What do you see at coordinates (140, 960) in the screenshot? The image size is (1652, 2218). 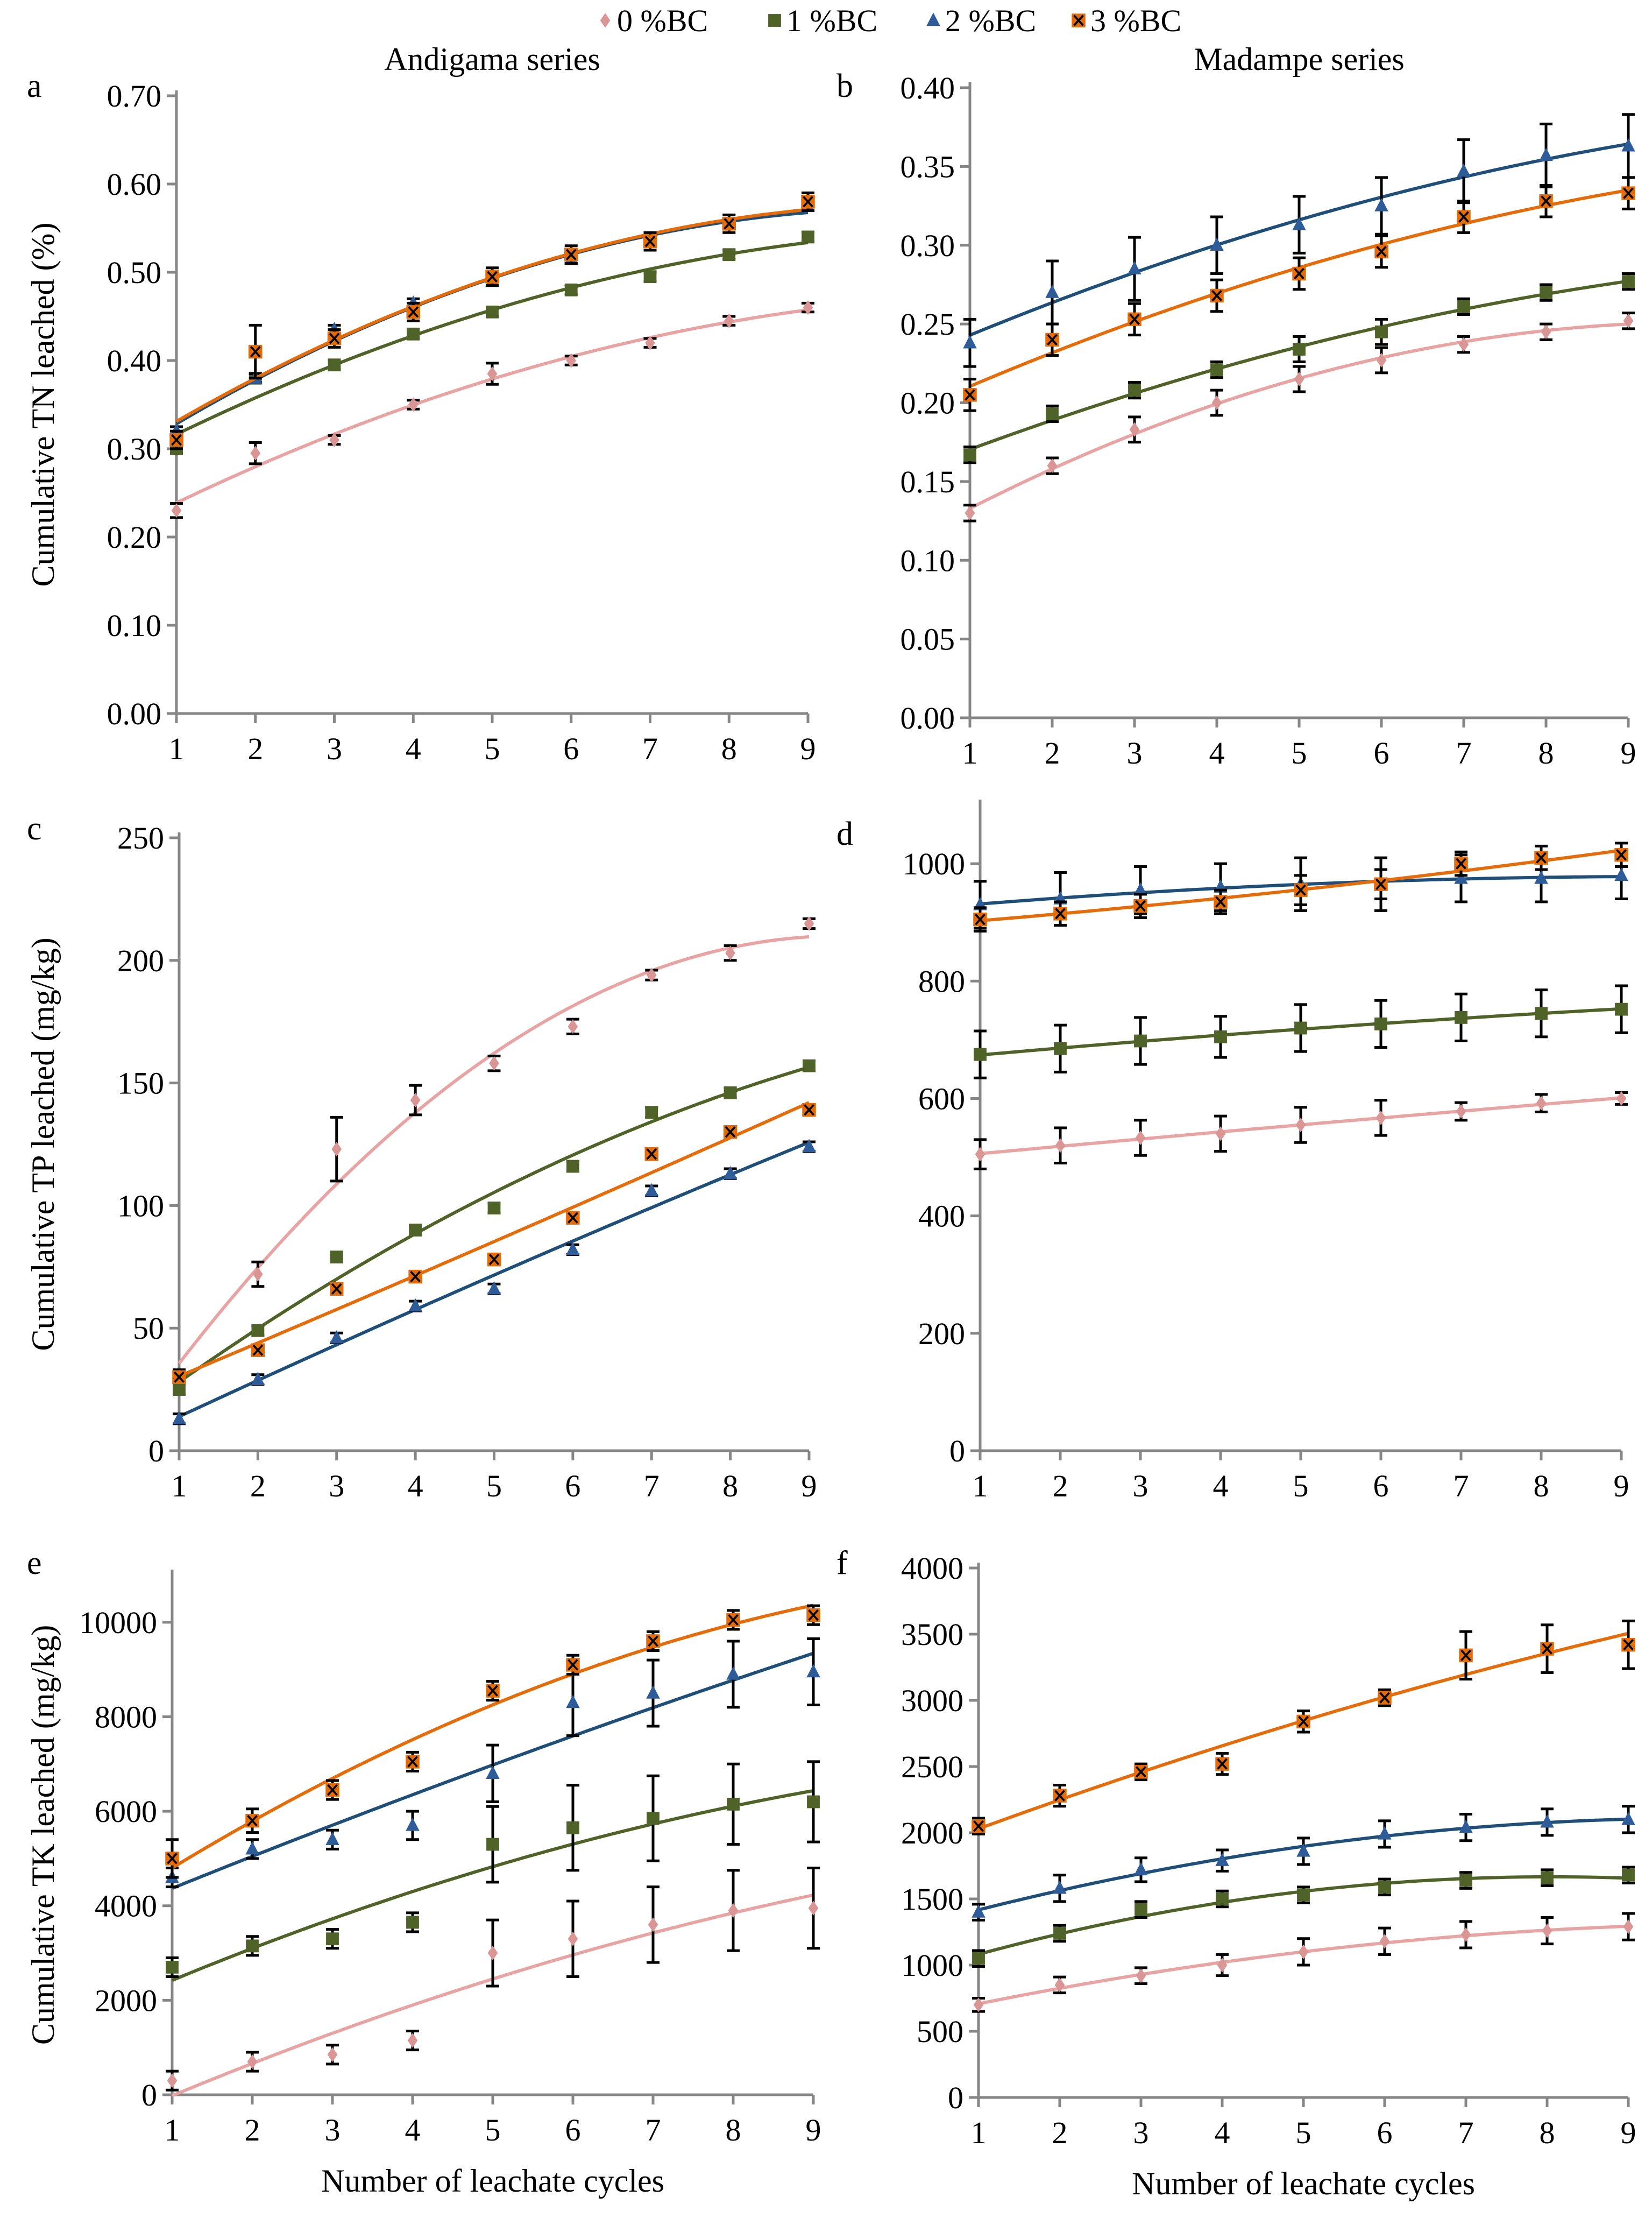 I see `y-tick-label: 200` at bounding box center [140, 960].